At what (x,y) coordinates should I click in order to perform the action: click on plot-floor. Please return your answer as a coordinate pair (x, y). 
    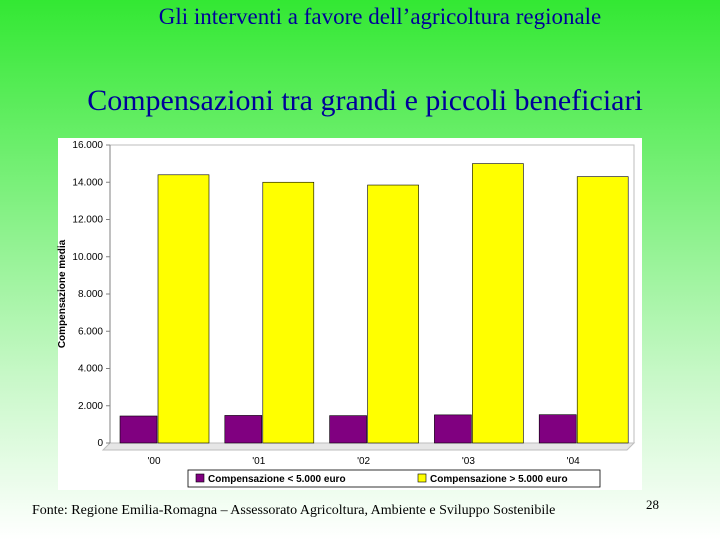
    Looking at the image, I should click on (368, 446).